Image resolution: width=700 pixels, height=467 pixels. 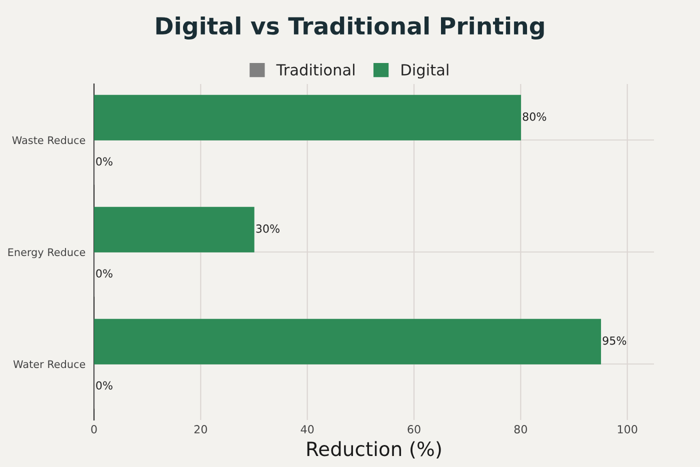 I want to click on x-tick-label: 100, so click(x=628, y=429).